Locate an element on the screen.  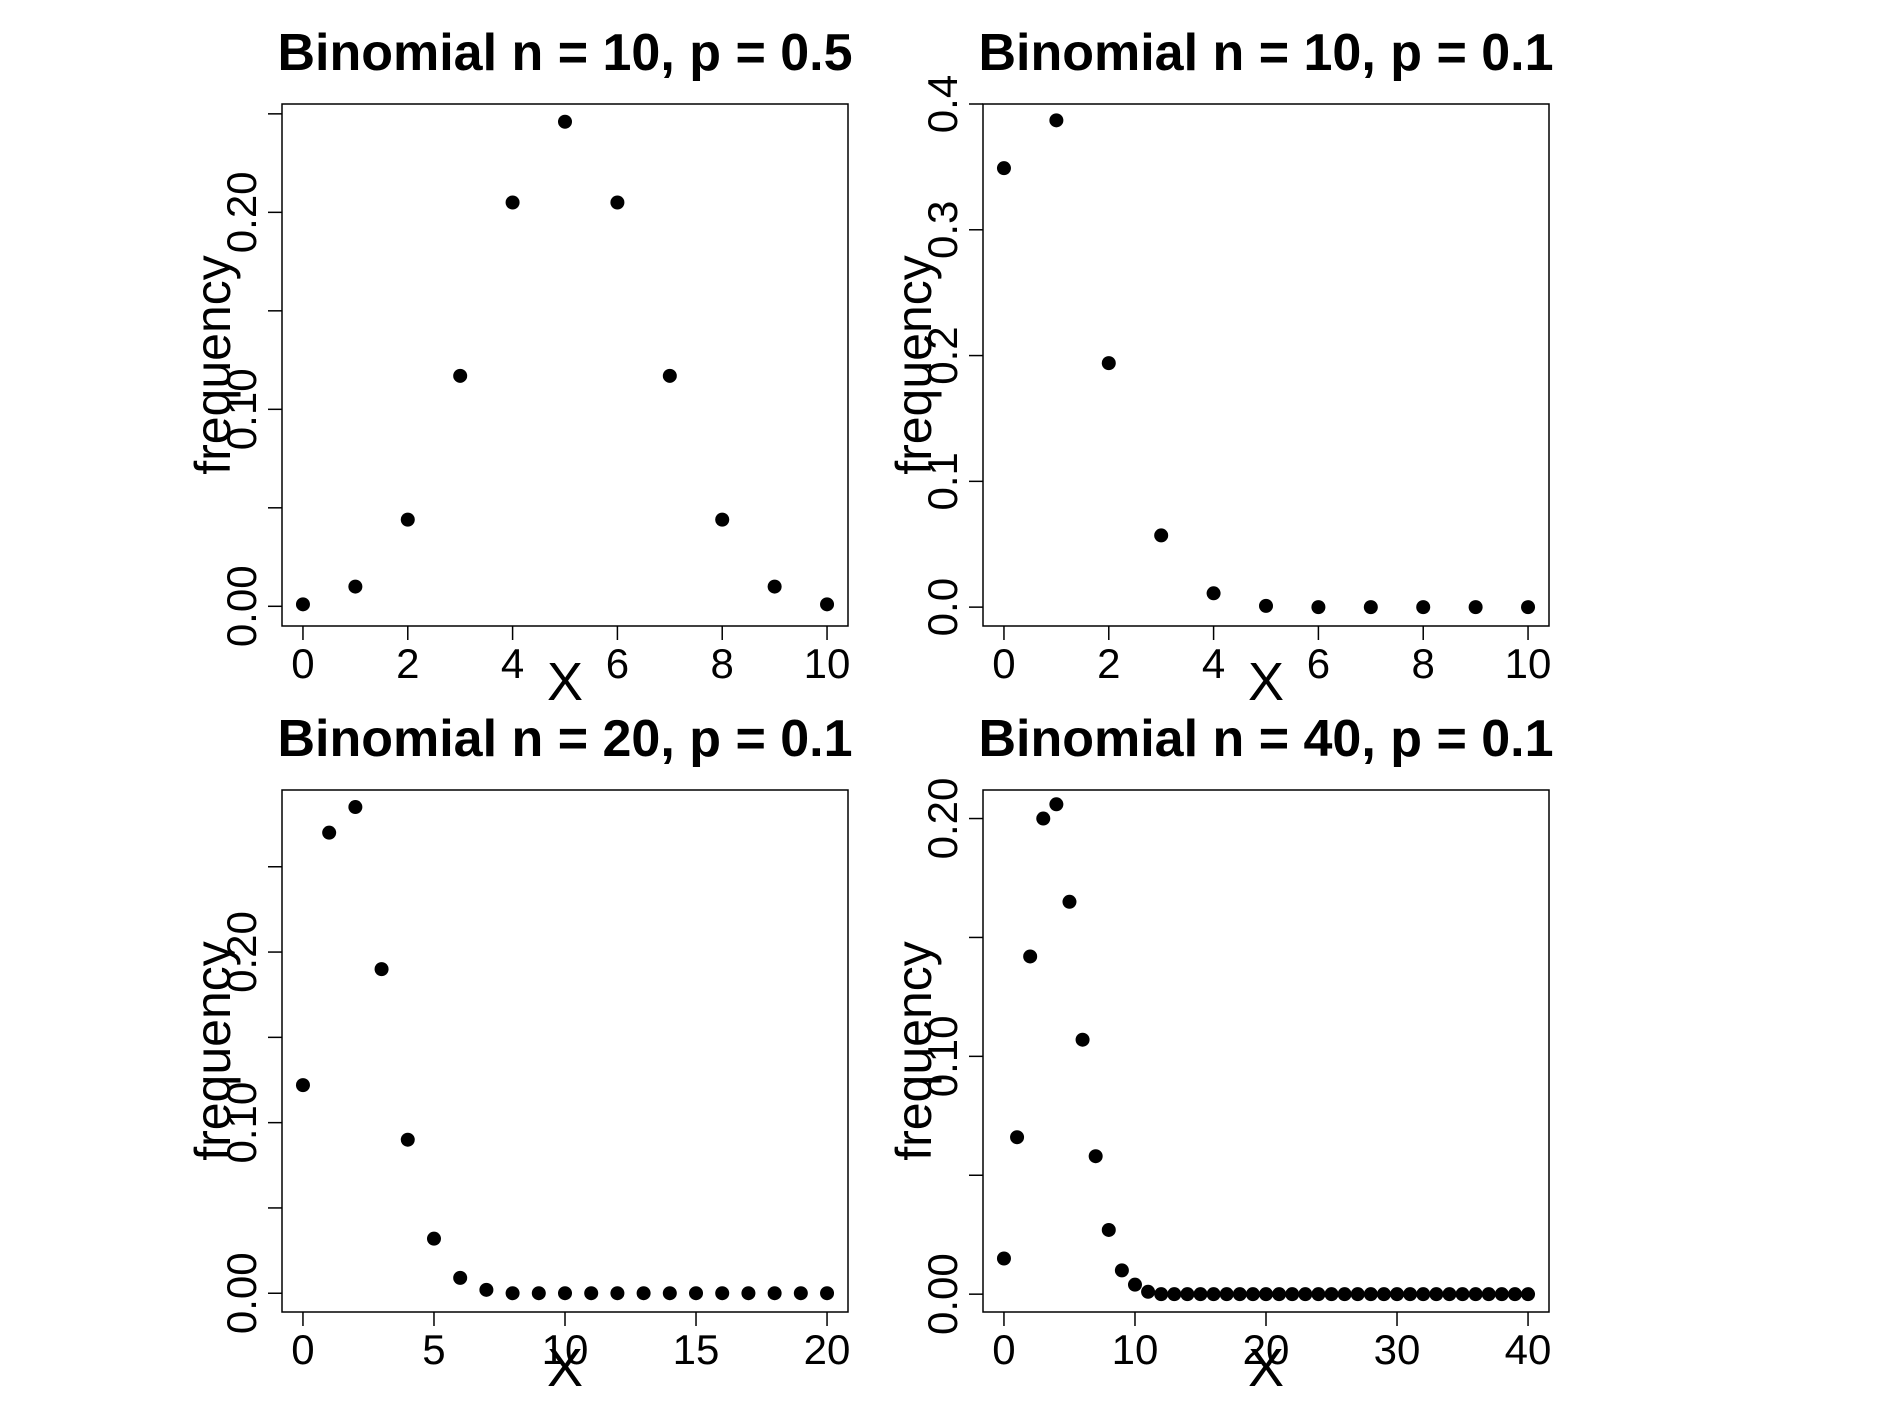
y-tick-label: 0.2 is located at coordinates (942, 355).